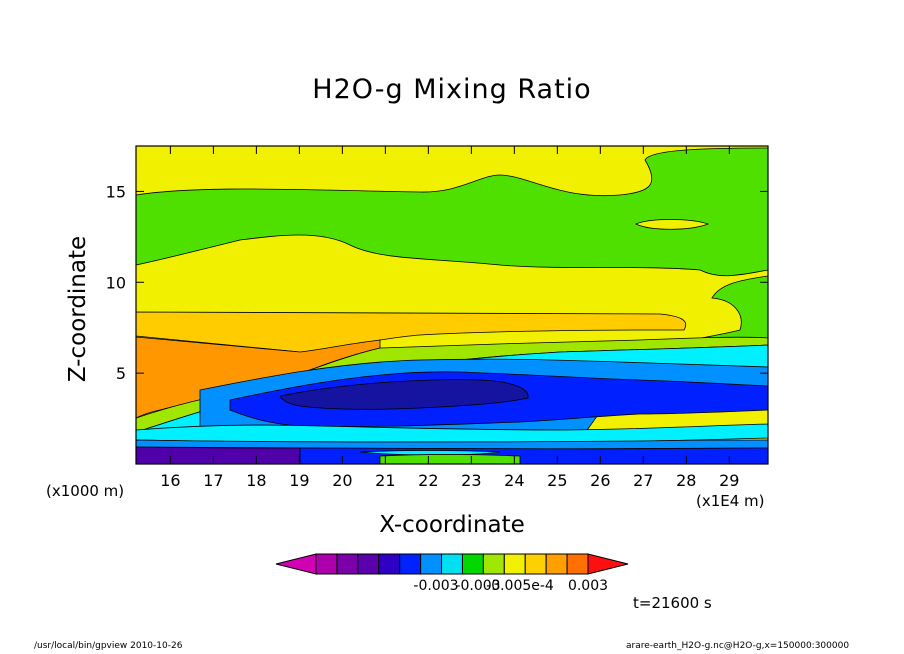  What do you see at coordinates (299, 480) in the screenshot?
I see `x-tick-label: 19` at bounding box center [299, 480].